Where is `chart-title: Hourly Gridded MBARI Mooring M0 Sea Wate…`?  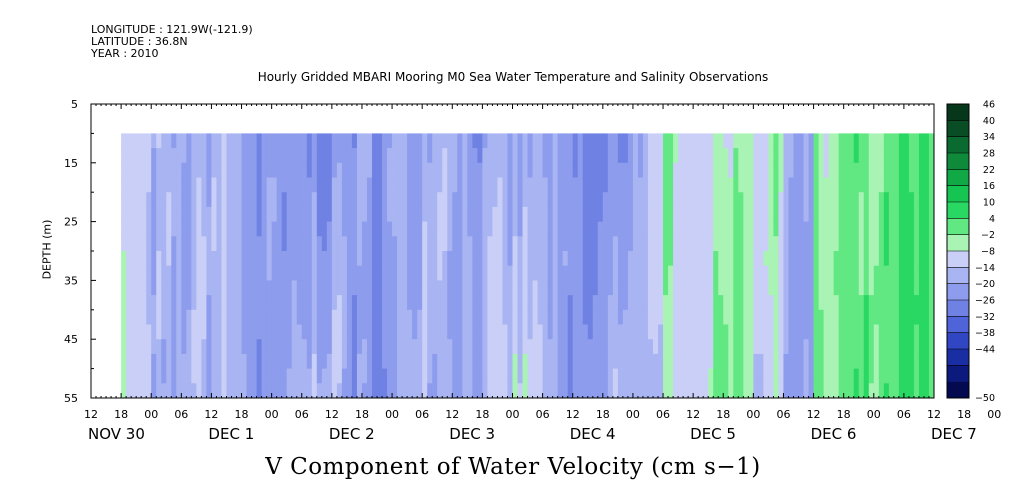 chart-title: Hourly Gridded MBARI Mooring M0 Sea Wate… is located at coordinates (513, 77).